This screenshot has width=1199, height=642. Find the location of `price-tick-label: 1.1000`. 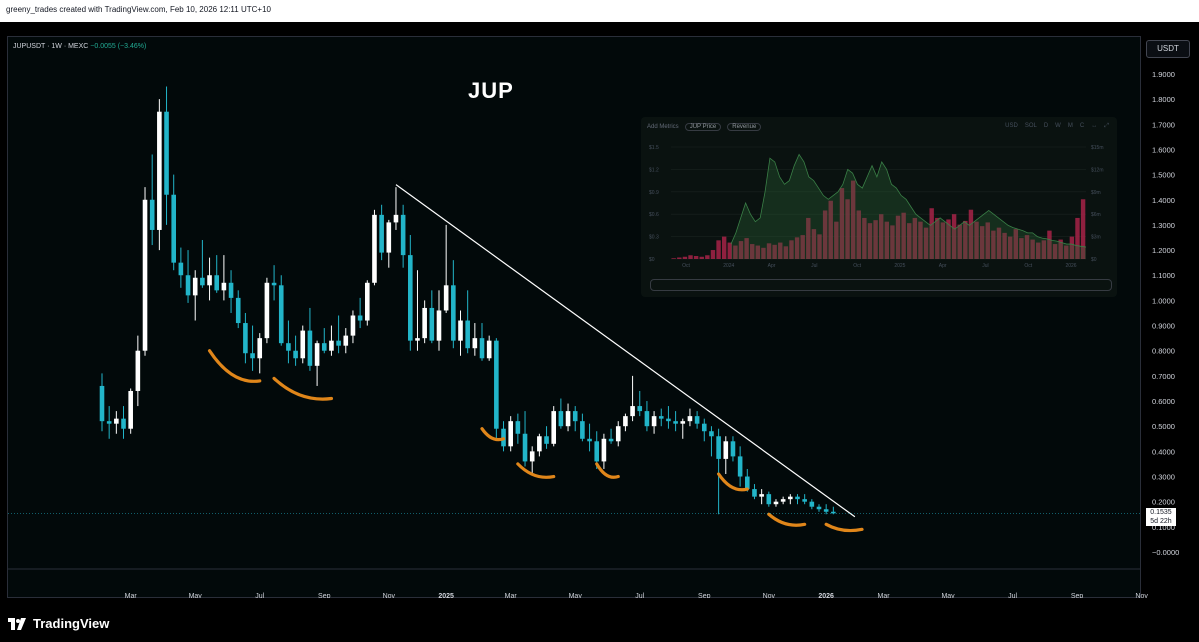

price-tick-label: 1.1000 is located at coordinates (1163, 275).